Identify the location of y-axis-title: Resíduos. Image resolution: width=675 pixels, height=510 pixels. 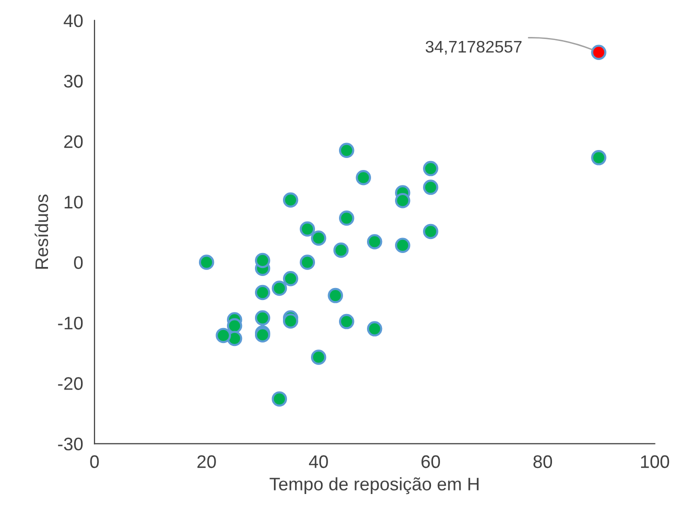
(41, 231).